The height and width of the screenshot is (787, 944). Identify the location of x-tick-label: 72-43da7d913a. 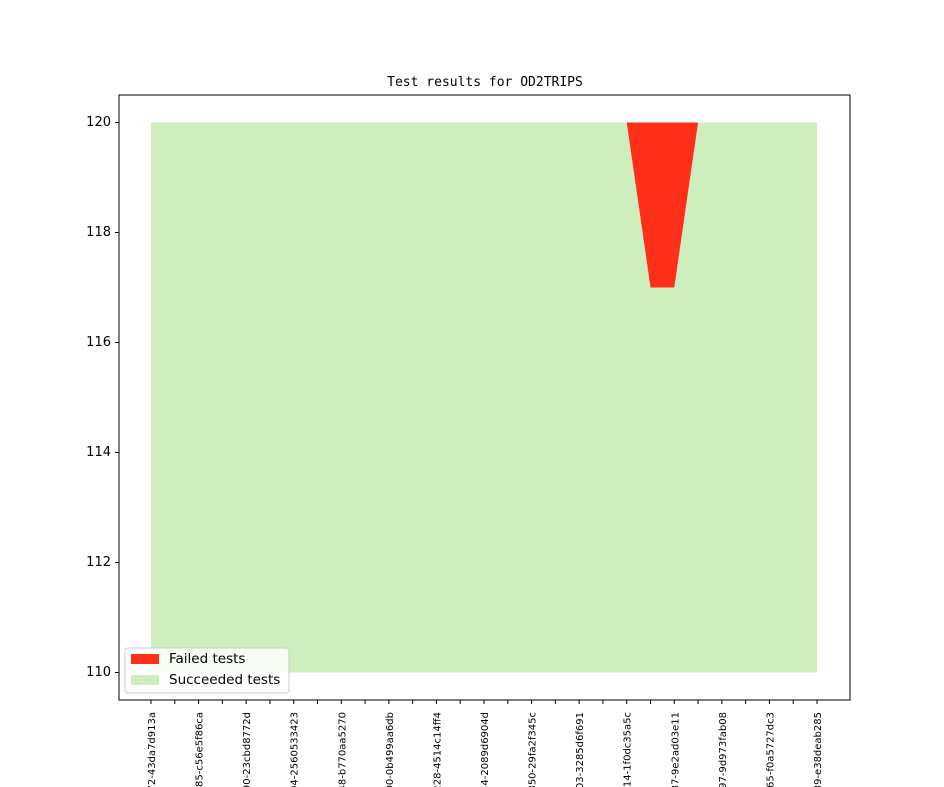
(152, 749).